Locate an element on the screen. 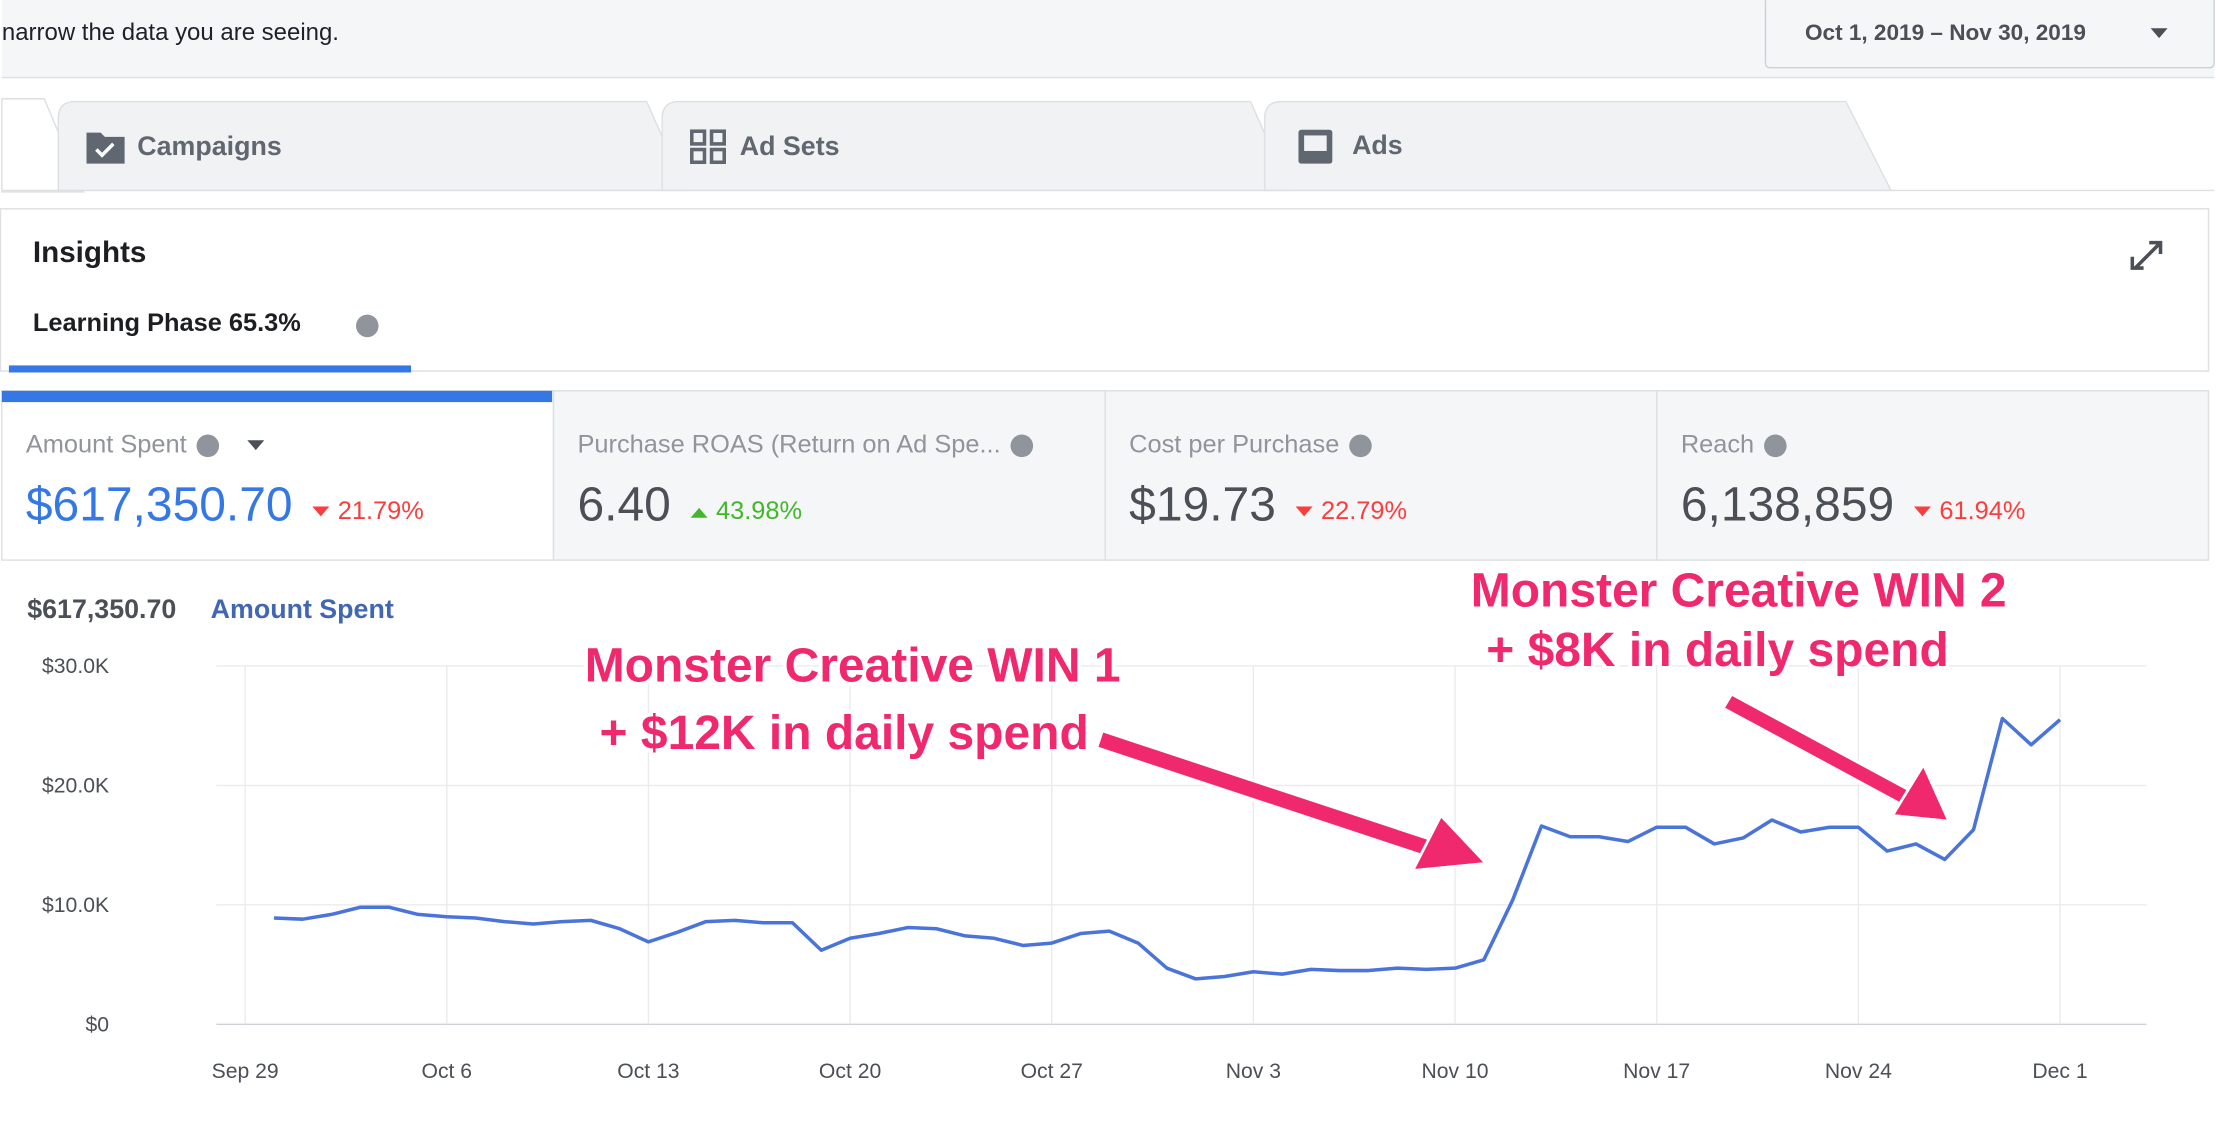  metric-value: $617,350.70 is located at coordinates (159, 505).